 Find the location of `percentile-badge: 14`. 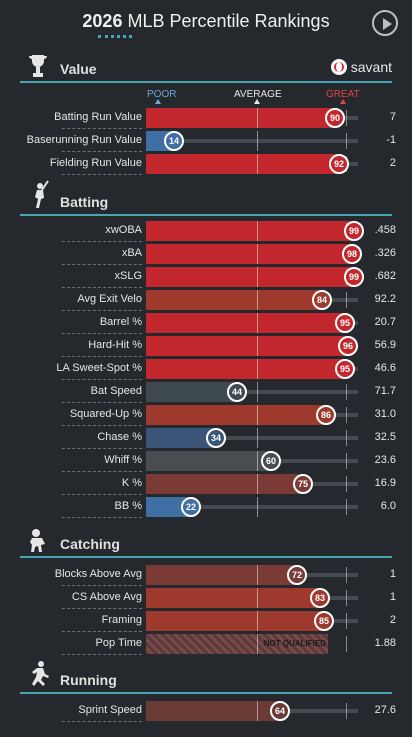

percentile-badge: 14 is located at coordinates (174, 141).